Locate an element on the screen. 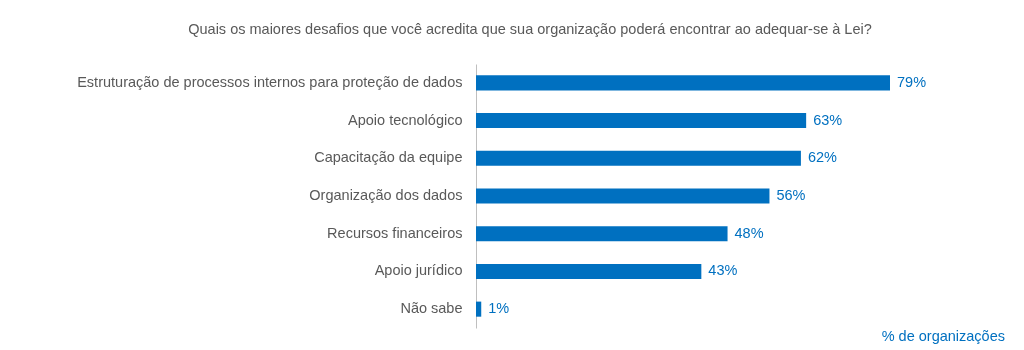 This screenshot has width=1024, height=350. data-label: 48% is located at coordinates (749, 232).